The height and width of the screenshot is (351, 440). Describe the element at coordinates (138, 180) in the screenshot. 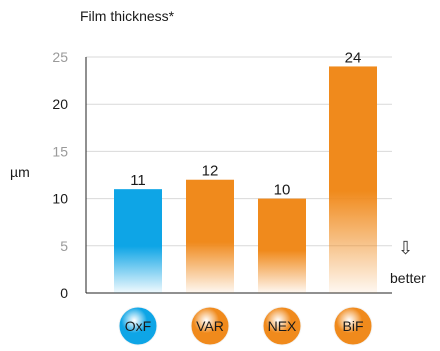

I see `data-label-oxf: 11` at that location.